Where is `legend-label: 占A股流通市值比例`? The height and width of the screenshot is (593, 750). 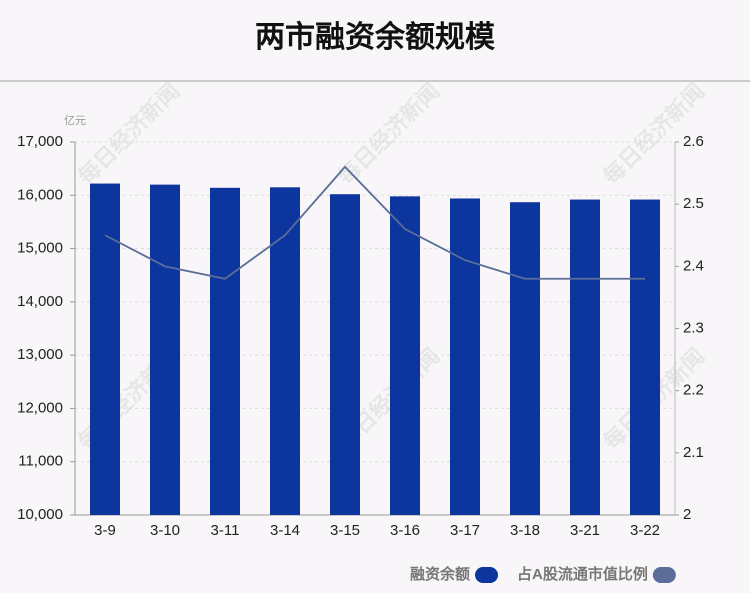 legend-label: 占A股流通市值比例 is located at coordinates (582, 574).